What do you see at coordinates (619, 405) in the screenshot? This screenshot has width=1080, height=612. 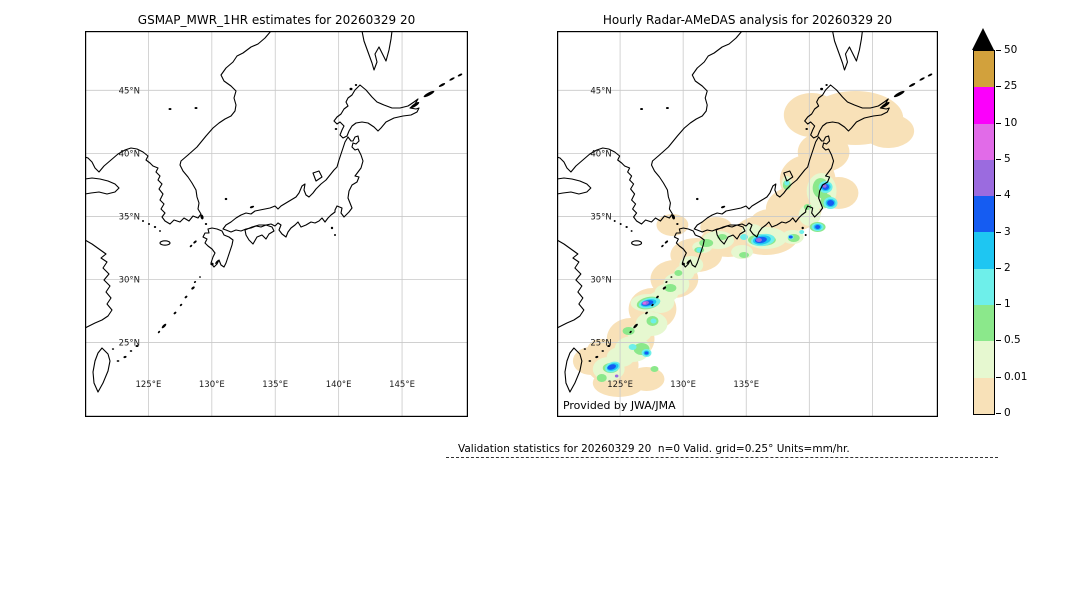 I see `credit-text: Provided by JWA/JMA` at bounding box center [619, 405].